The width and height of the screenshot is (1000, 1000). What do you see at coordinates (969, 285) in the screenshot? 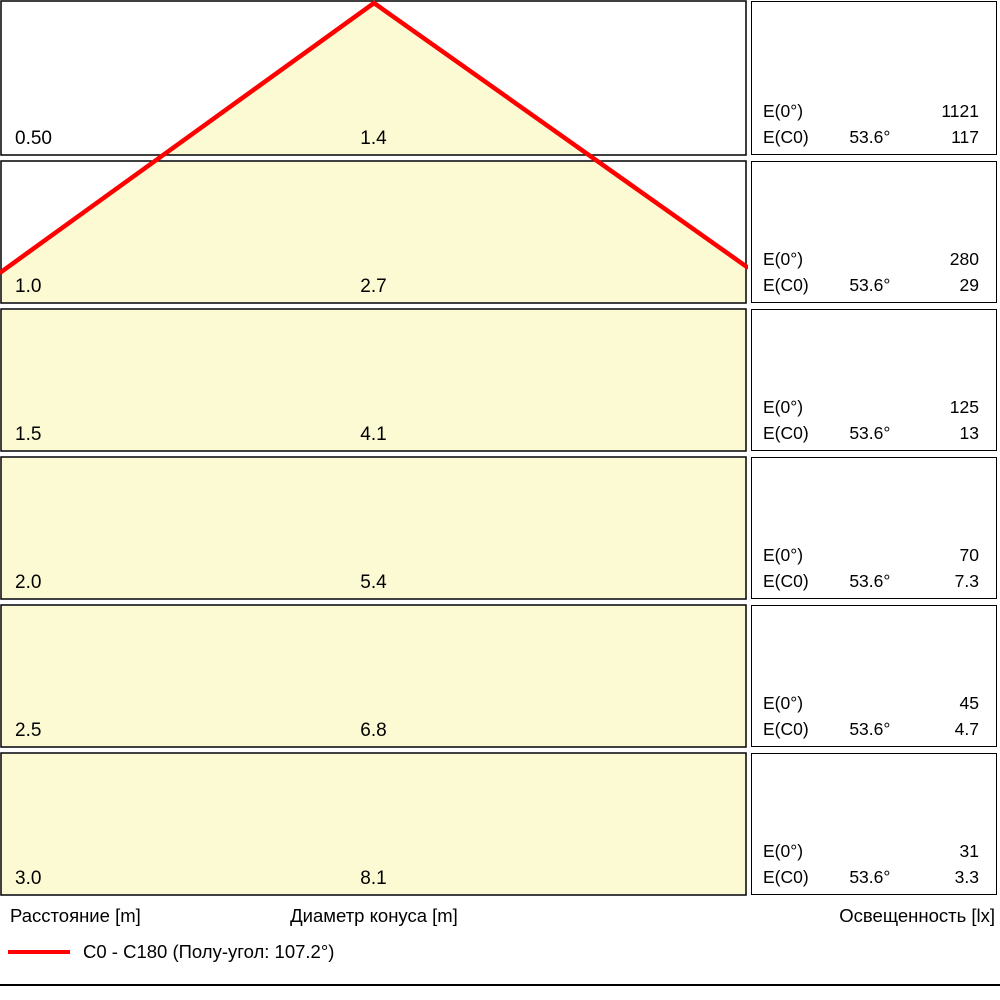
I see `ec0-value: 29` at bounding box center [969, 285].